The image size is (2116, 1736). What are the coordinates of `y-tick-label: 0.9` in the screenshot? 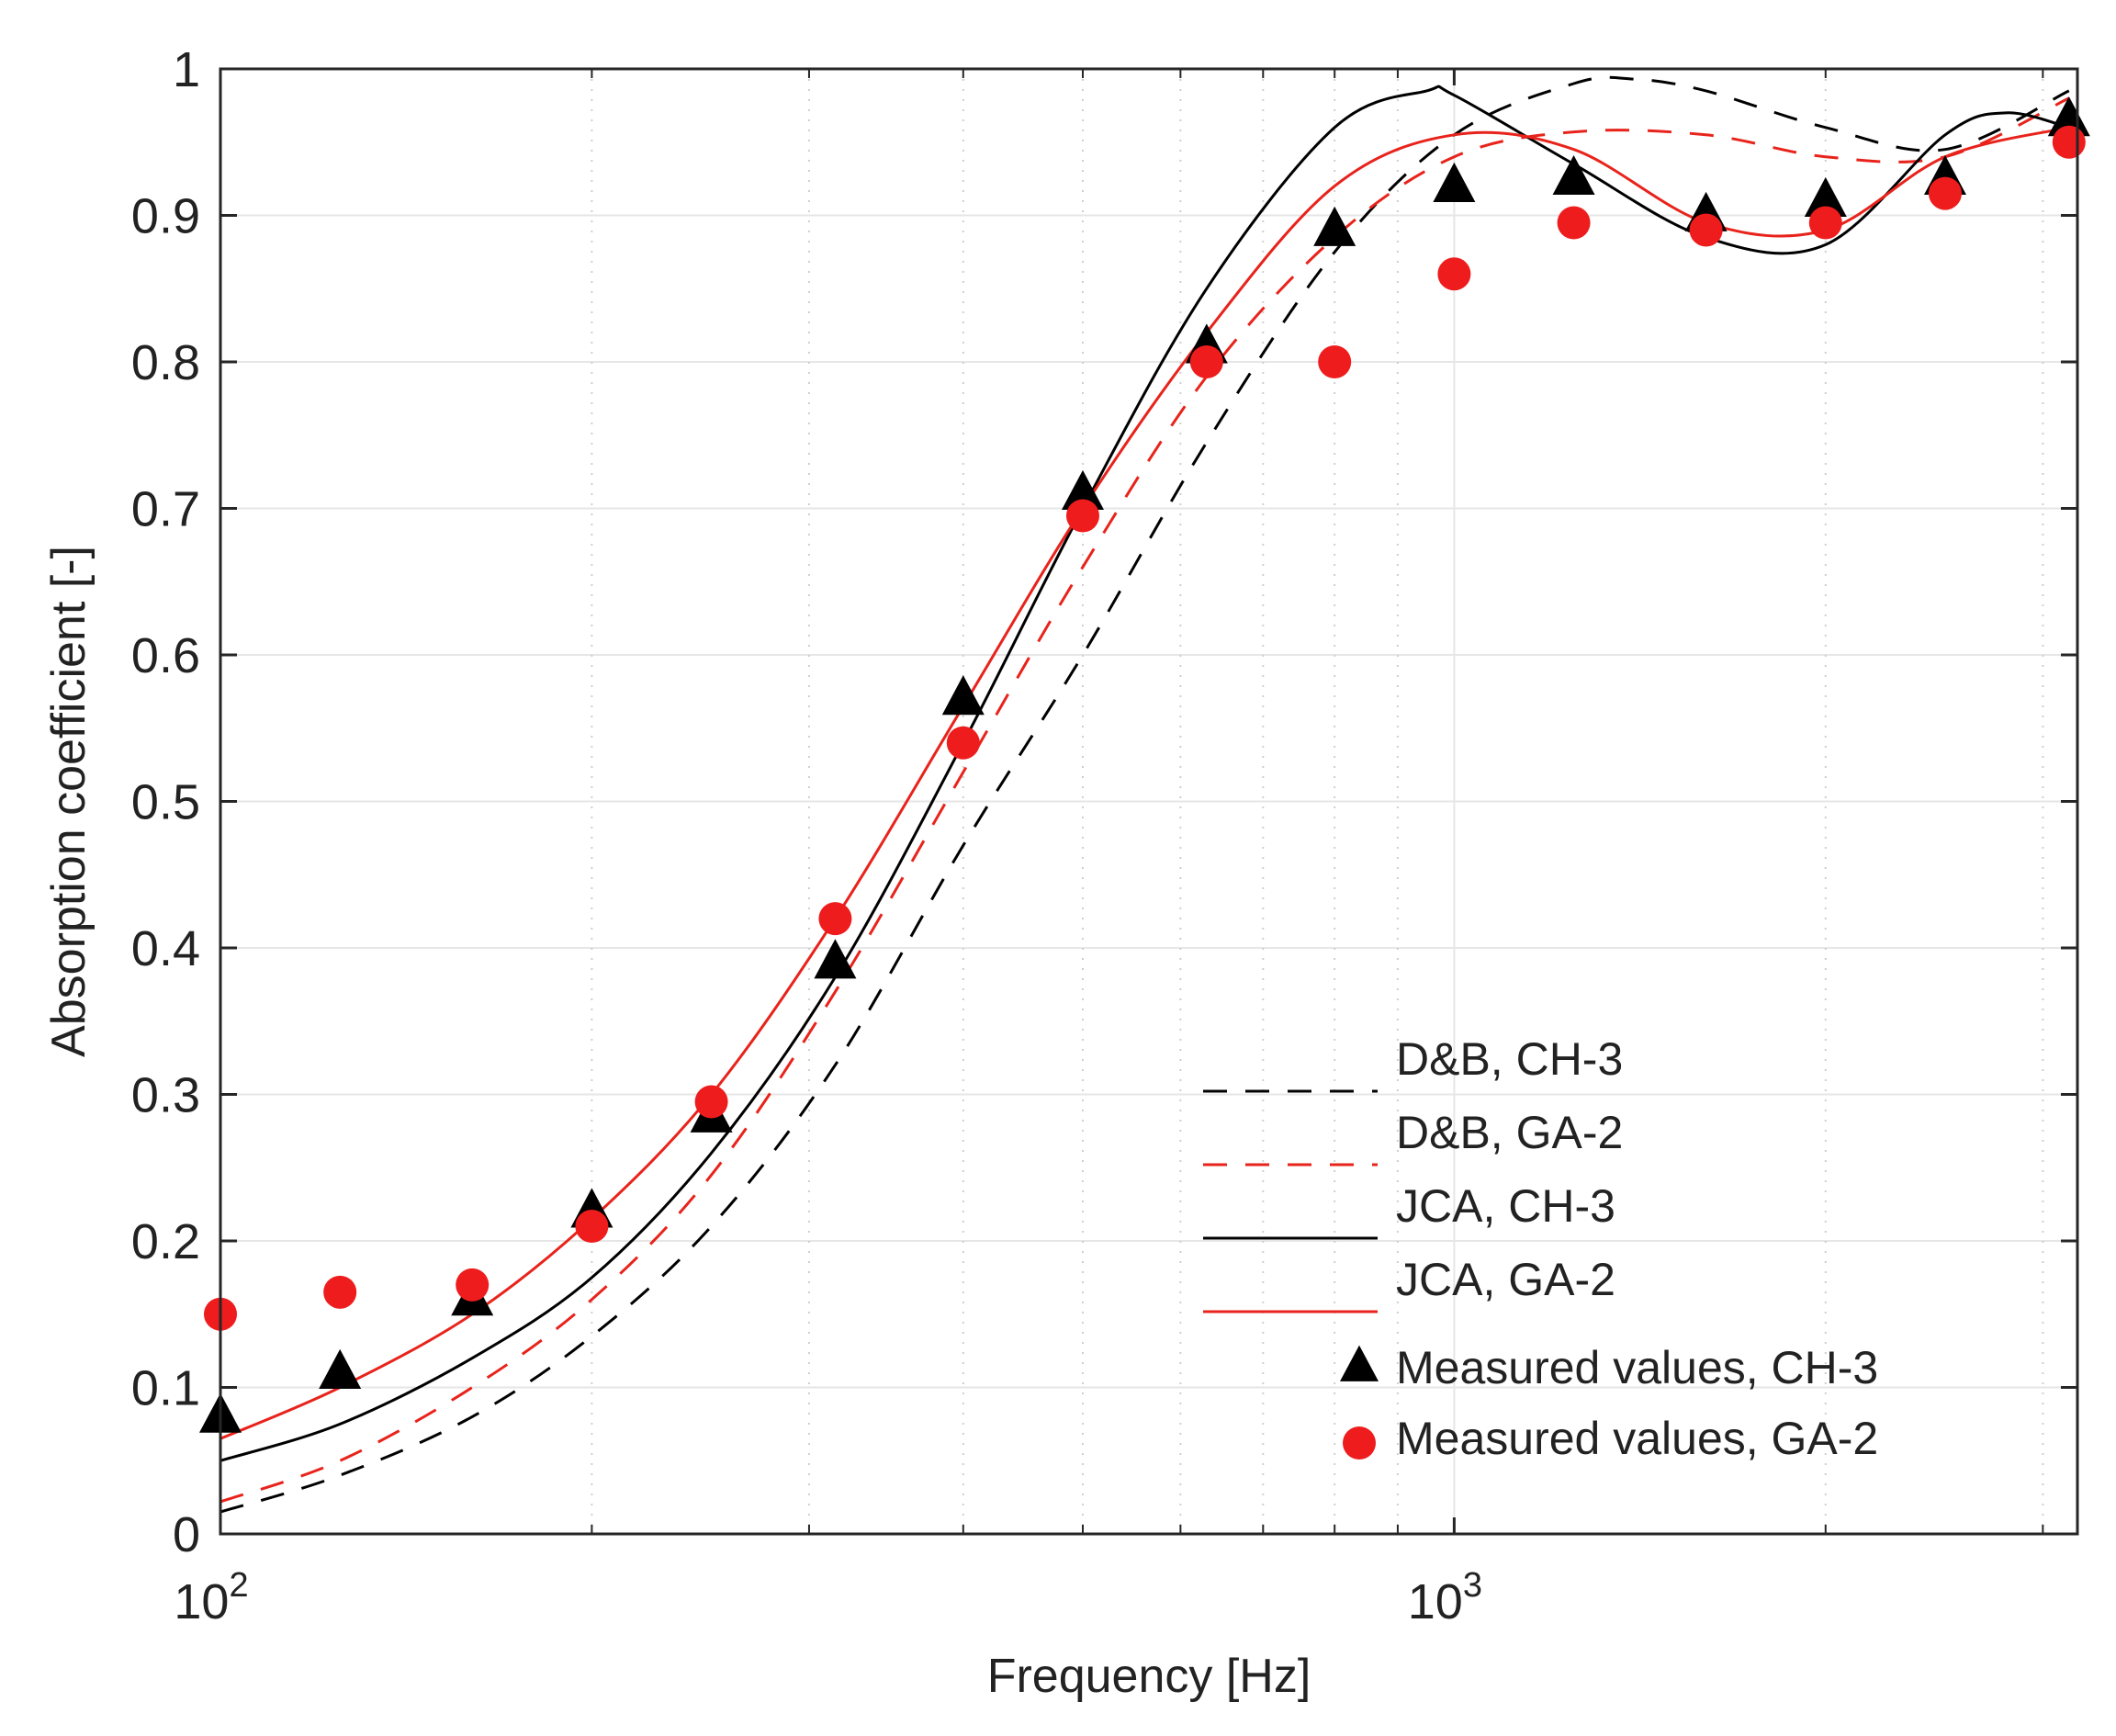 It's located at (165, 216).